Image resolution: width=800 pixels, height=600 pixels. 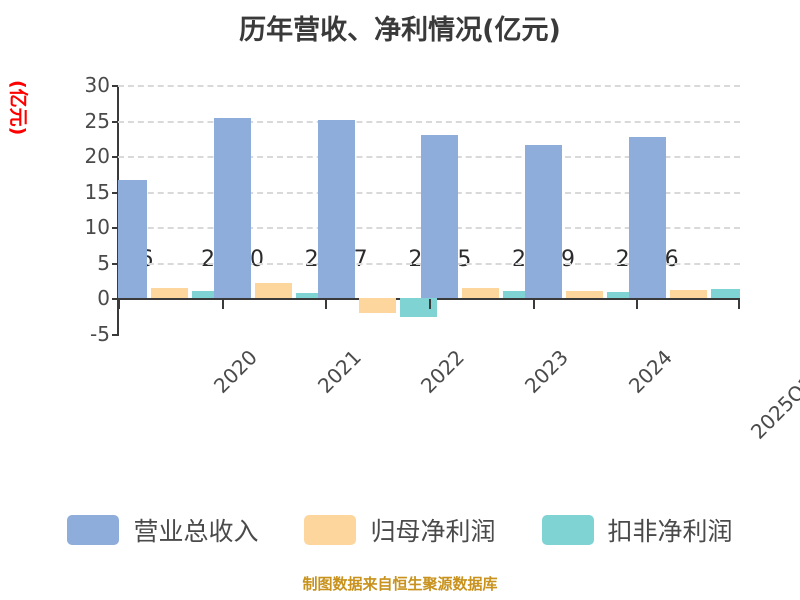 What do you see at coordinates (232, 208) in the screenshot?
I see `bar-2021-series1` at bounding box center [232, 208].